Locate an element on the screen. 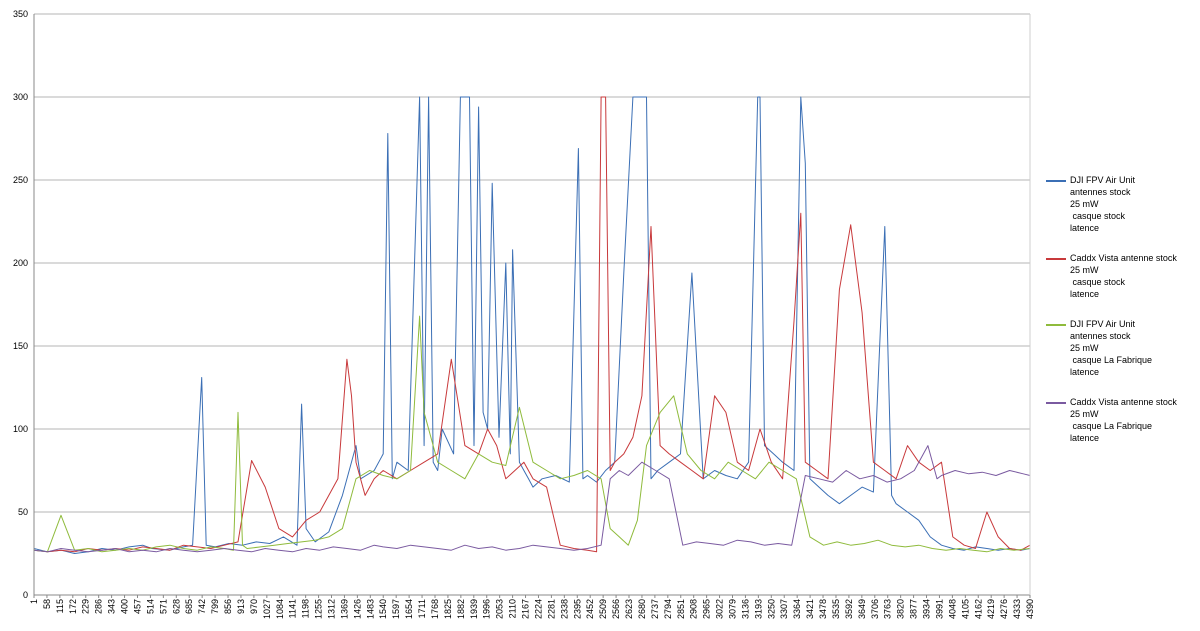  x-tick-label: 3079 is located at coordinates (732, 609).